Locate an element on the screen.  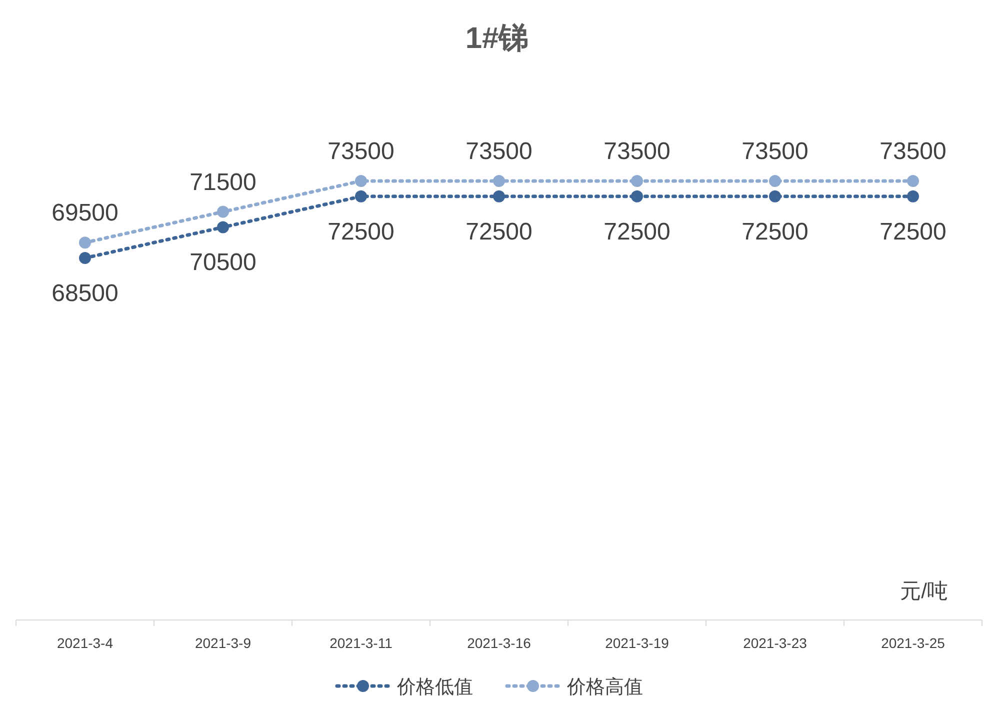
data-label: 70500 is located at coordinates (223, 262).